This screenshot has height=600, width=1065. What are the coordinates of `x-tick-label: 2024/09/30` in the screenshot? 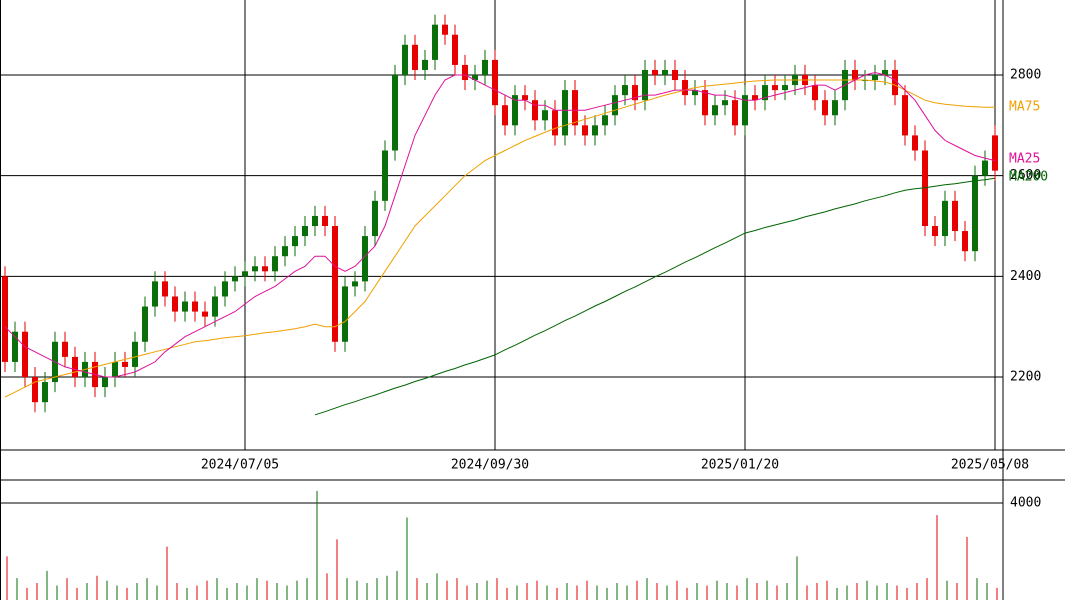 It's located at (490, 465).